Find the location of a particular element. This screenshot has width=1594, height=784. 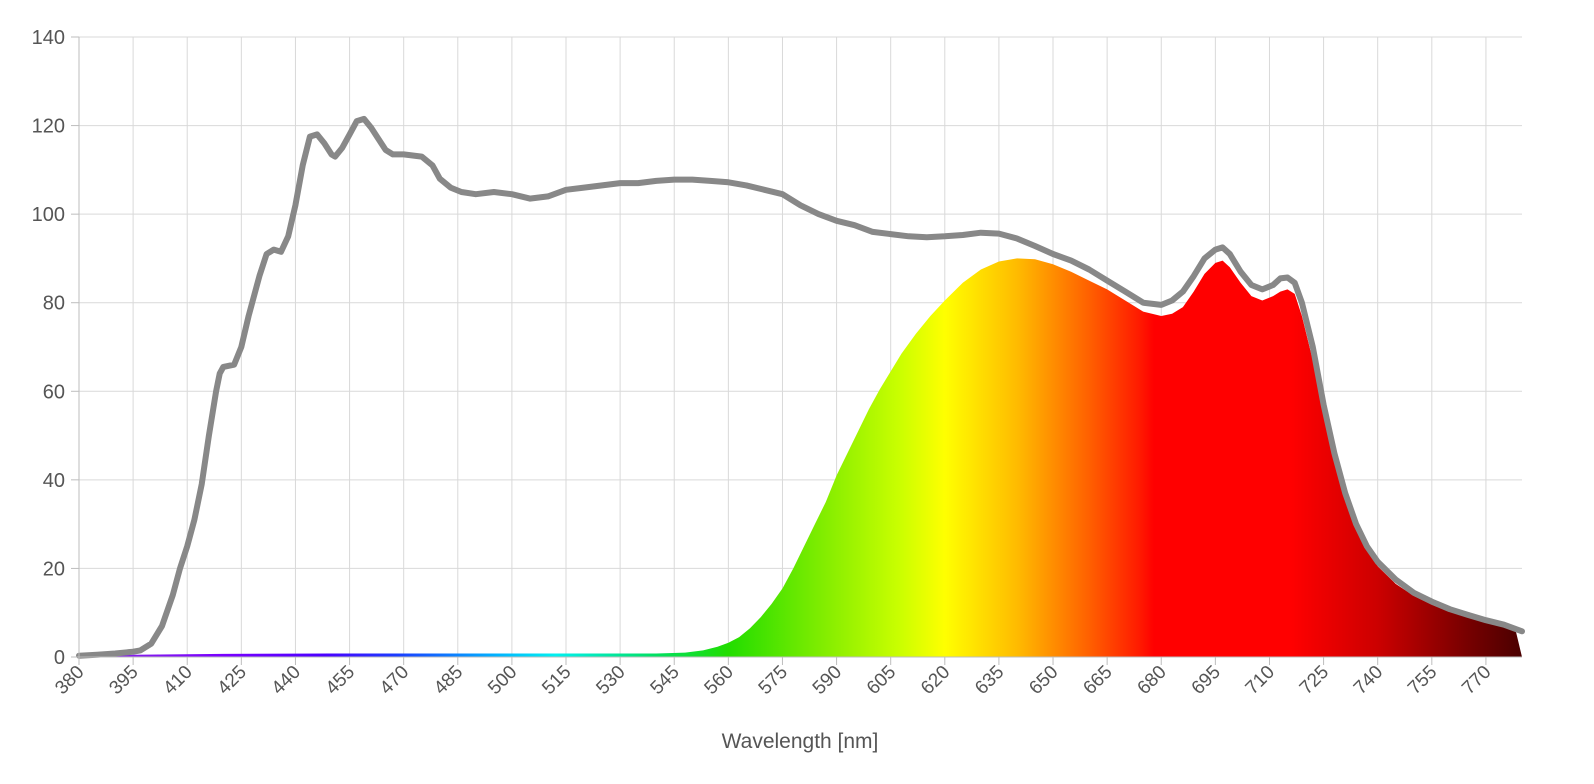

x-tick-label: 770 is located at coordinates (1476, 680).